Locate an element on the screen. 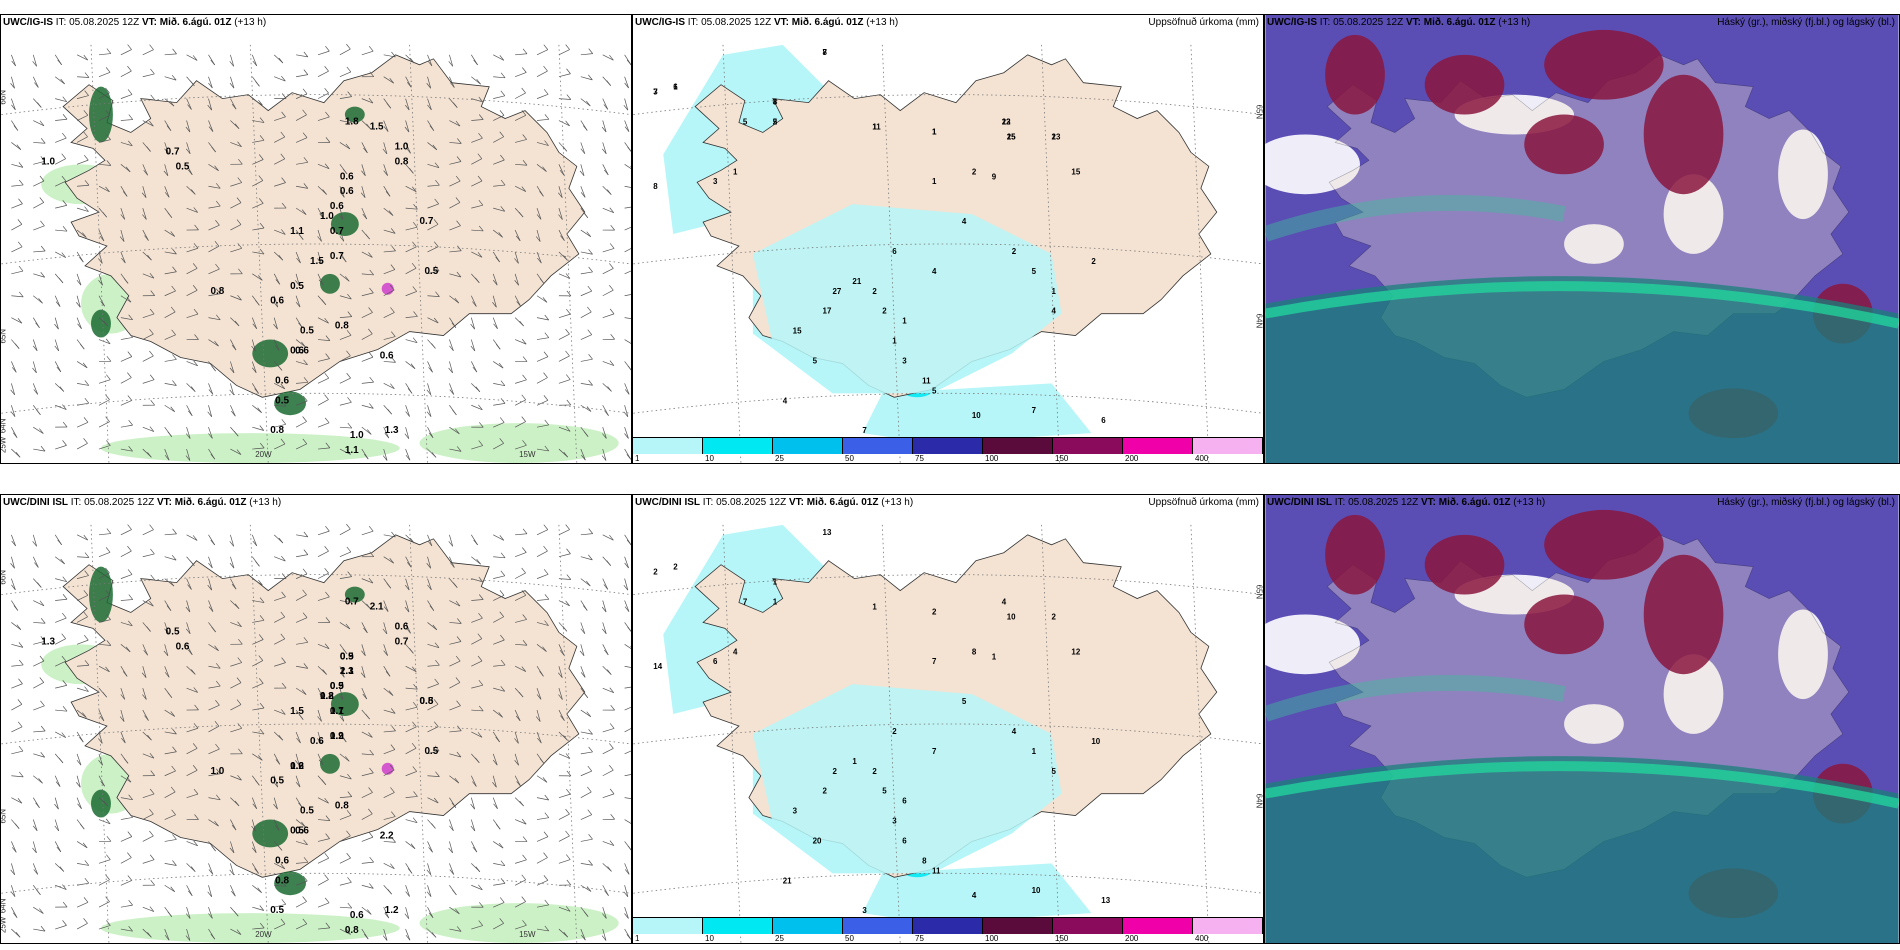 This screenshot has height=950, width=1900. precip-value-label: 11 is located at coordinates (926, 380).